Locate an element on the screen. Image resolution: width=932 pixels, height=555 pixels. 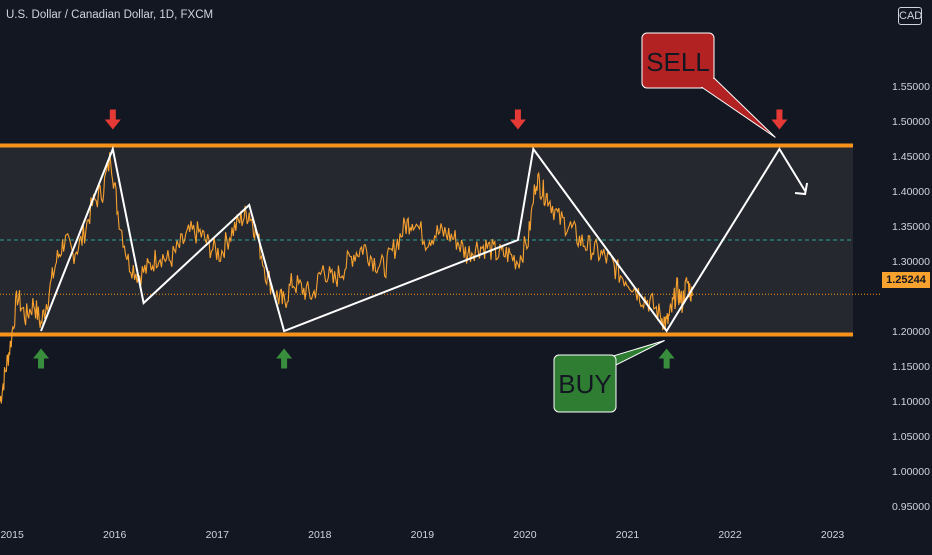
sell-callout-text: SELL is located at coordinates (678, 62).